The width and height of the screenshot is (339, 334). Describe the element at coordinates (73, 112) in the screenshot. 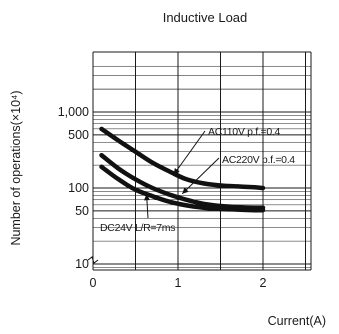

I see `y-tick-label: 1,000` at that location.